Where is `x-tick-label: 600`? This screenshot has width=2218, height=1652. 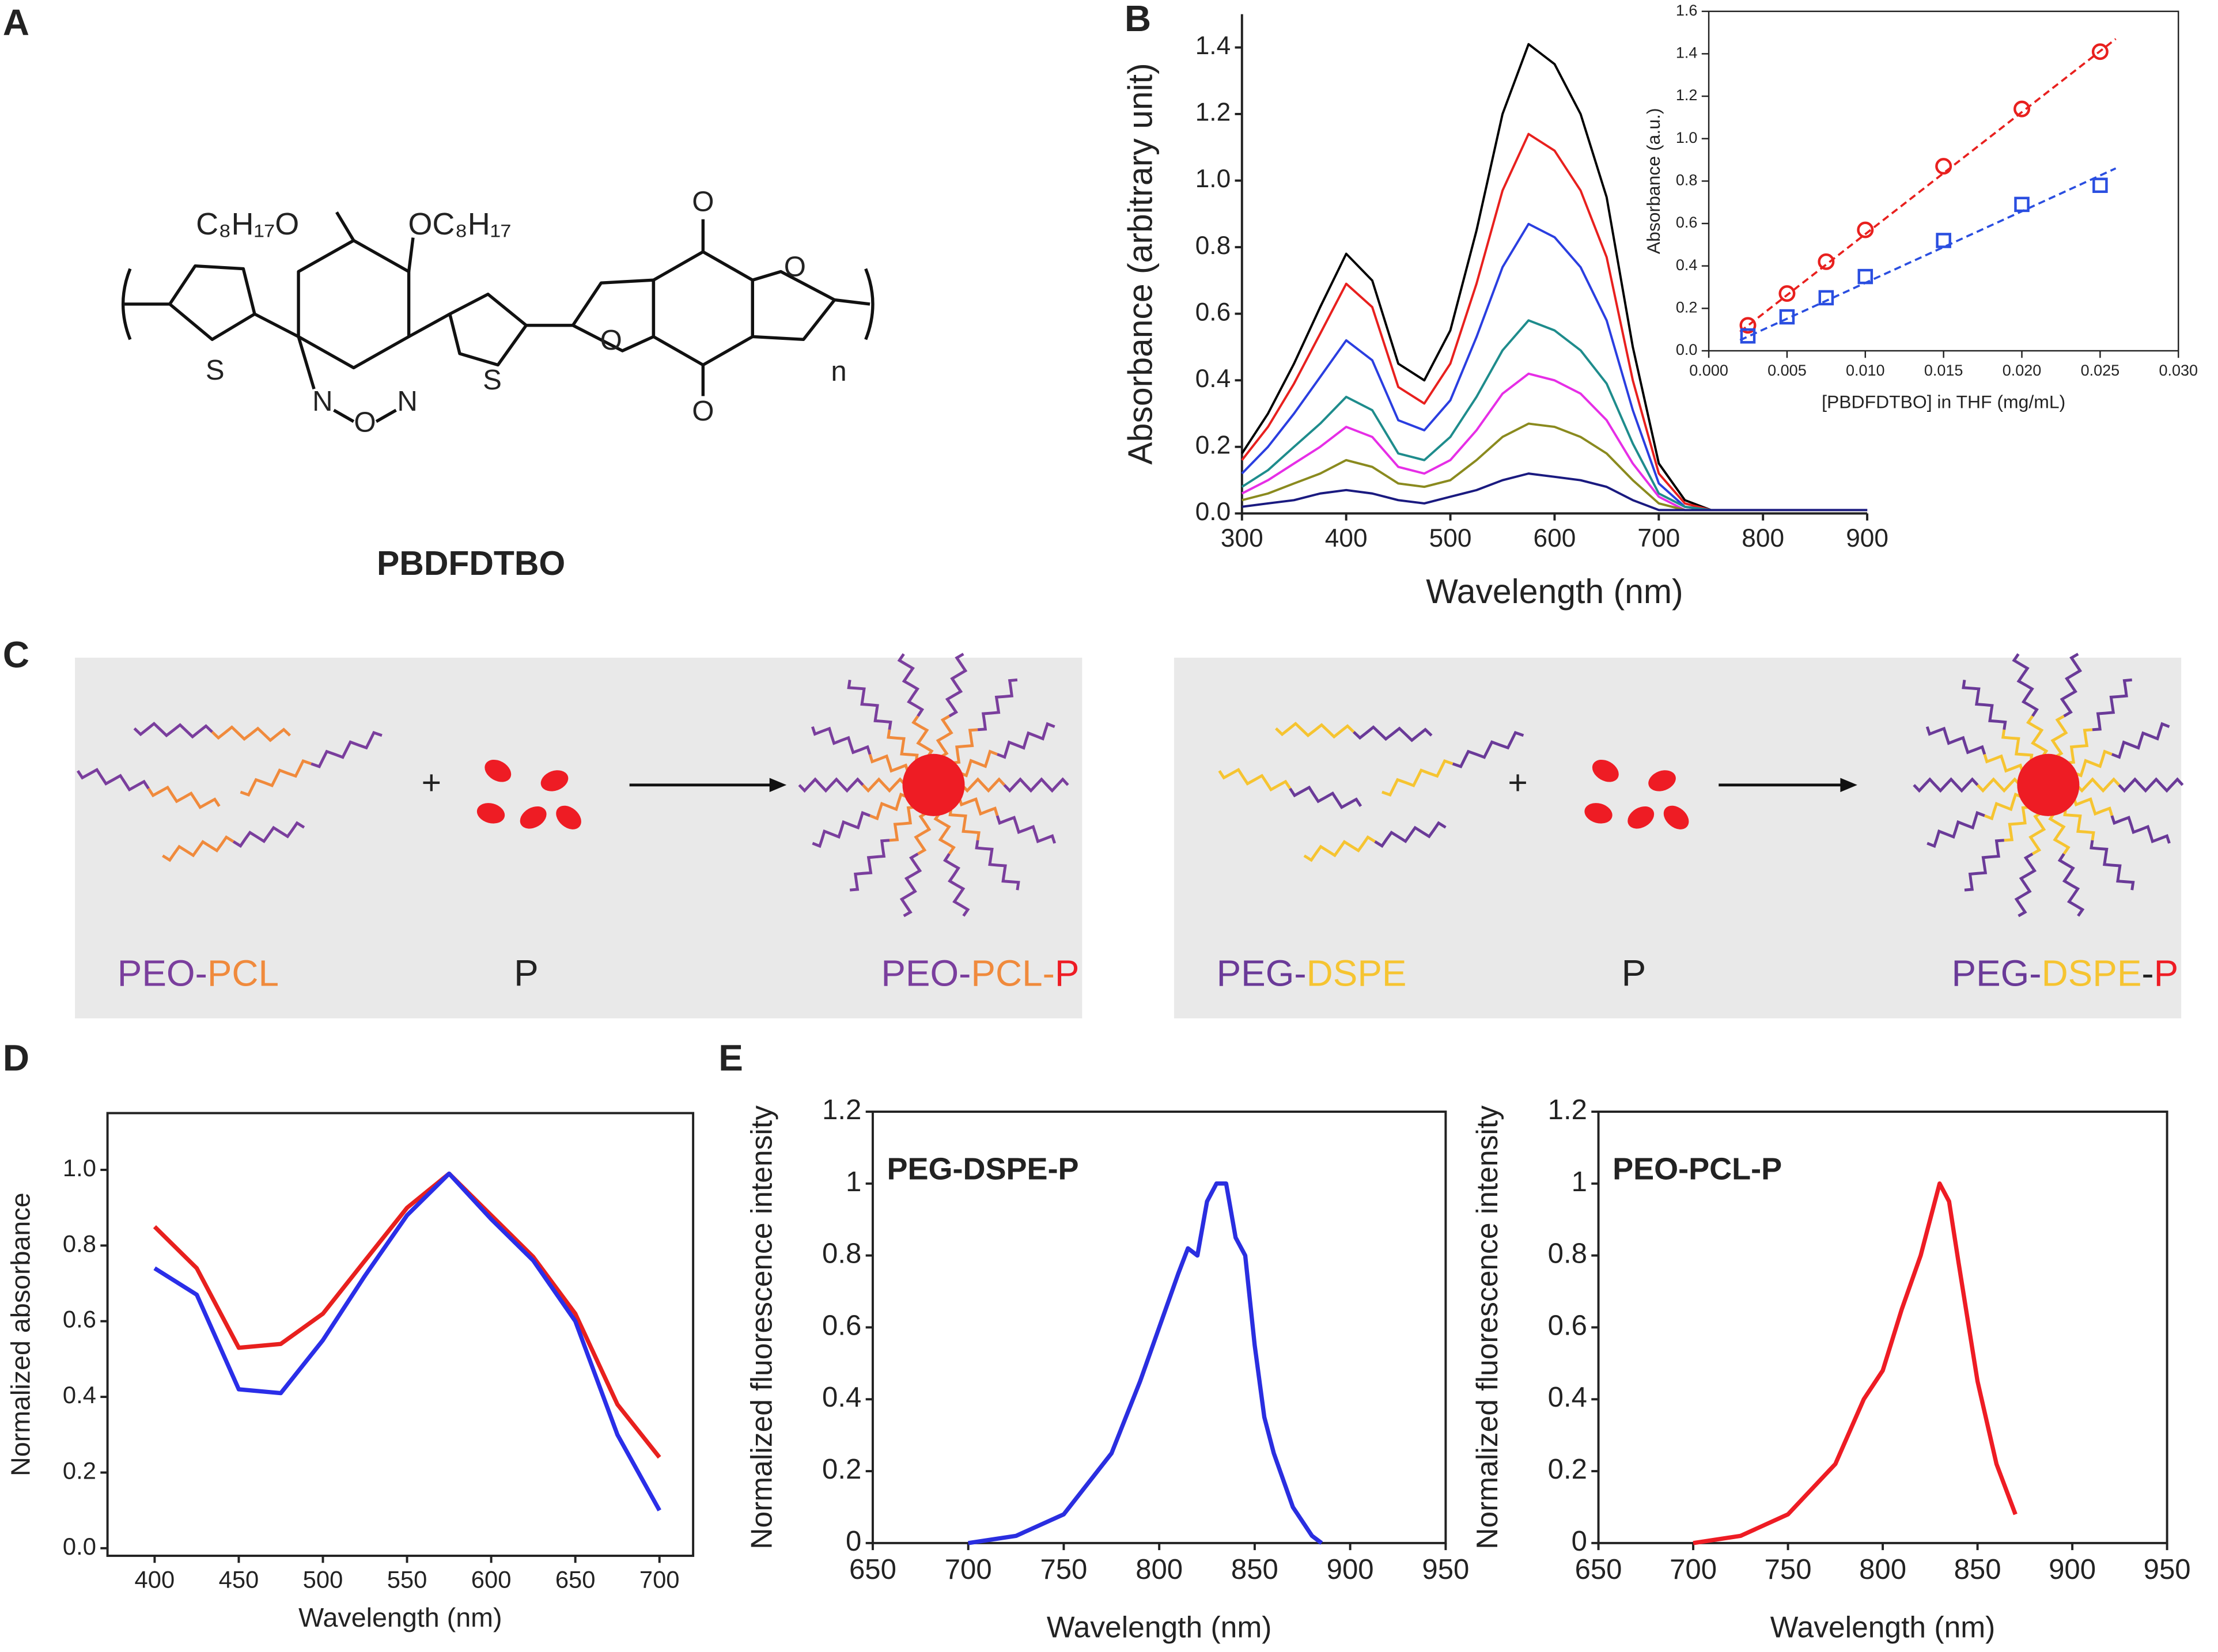 x-tick-label: 600 is located at coordinates (1555, 538).